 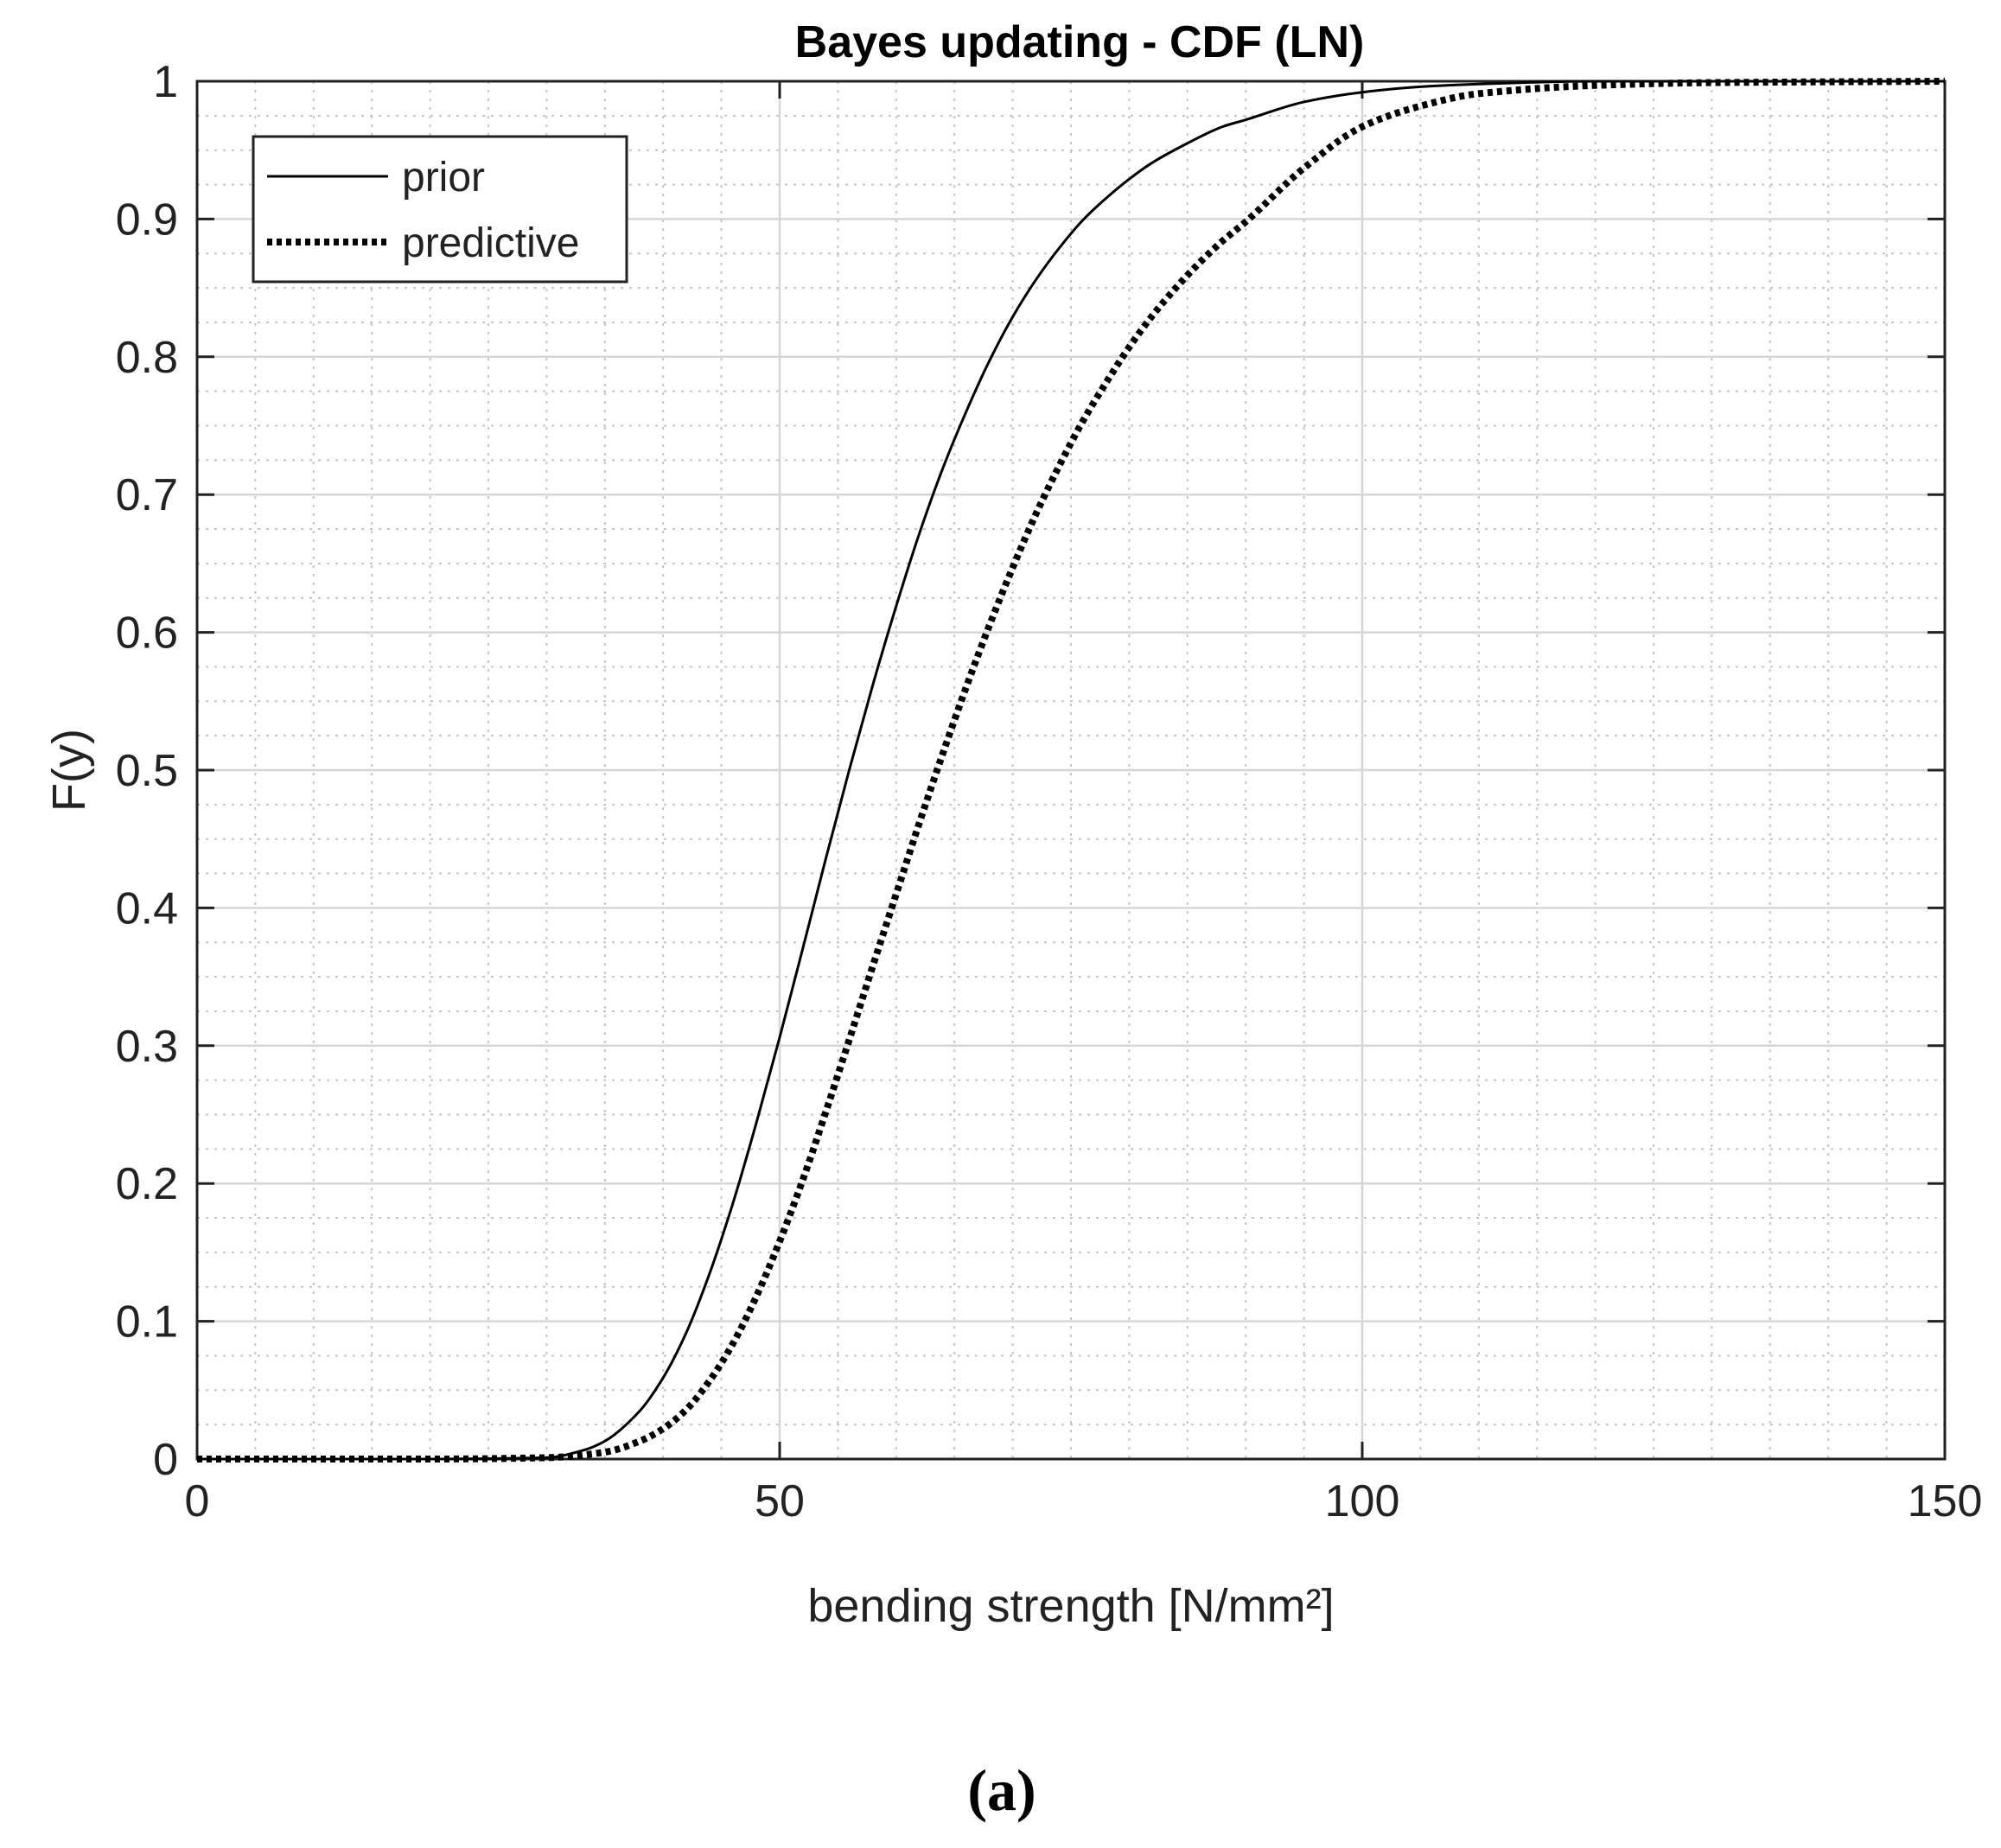 What do you see at coordinates (1080, 42) in the screenshot?
I see `chart-title: Bayes updating - CDF (LN)` at bounding box center [1080, 42].